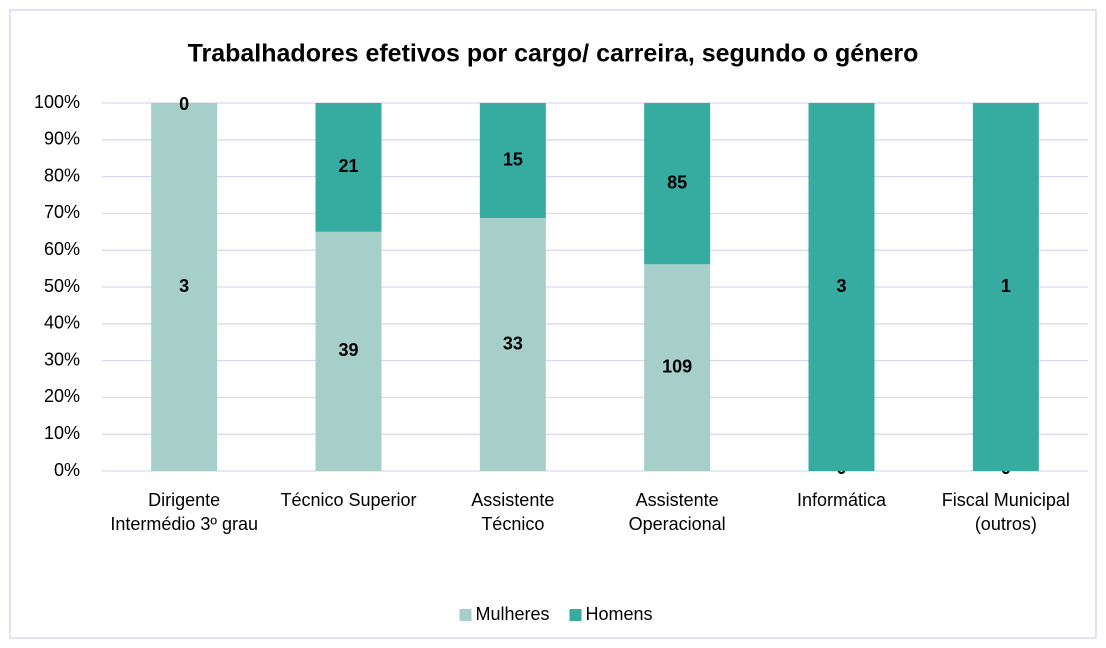  What do you see at coordinates (57, 102) in the screenshot?
I see `y-tick-label: 100%` at bounding box center [57, 102].